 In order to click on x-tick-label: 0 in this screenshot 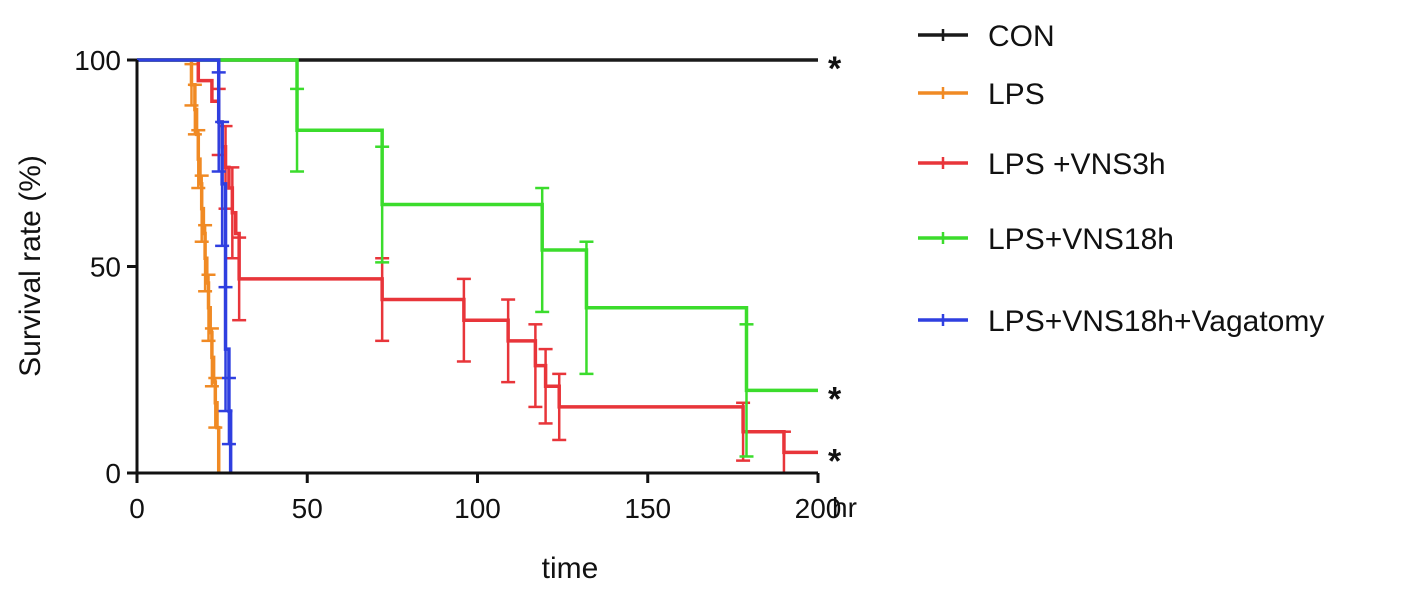, I will do `click(137, 508)`.